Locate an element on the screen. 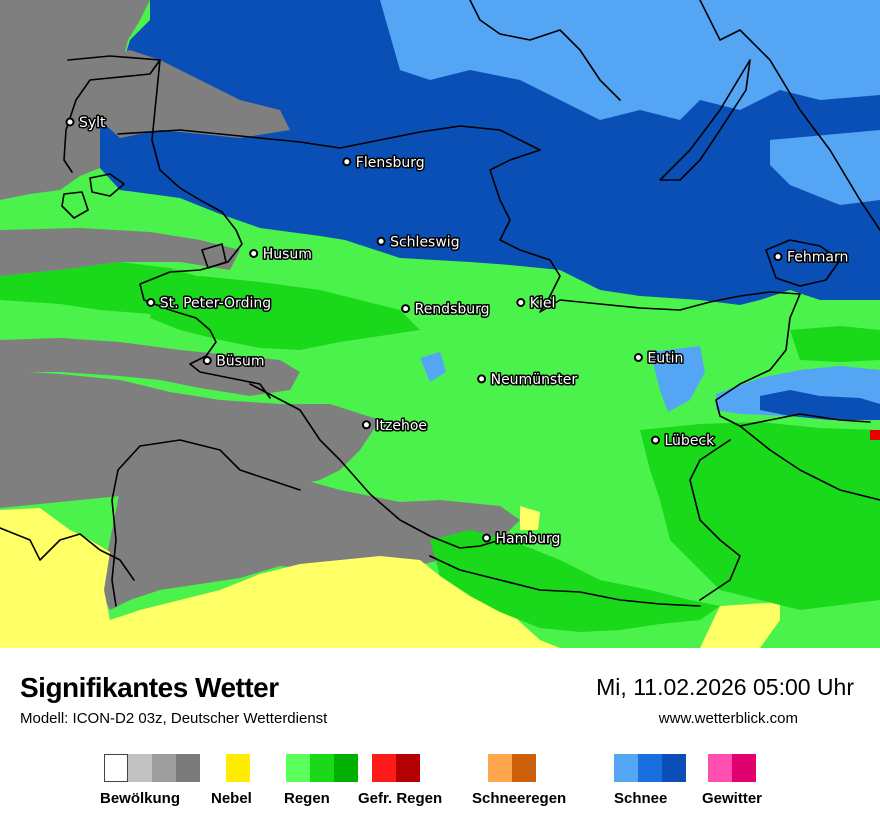 Image resolution: width=880 pixels, height=830 pixels. river-elbe is located at coordinates (316, 495).